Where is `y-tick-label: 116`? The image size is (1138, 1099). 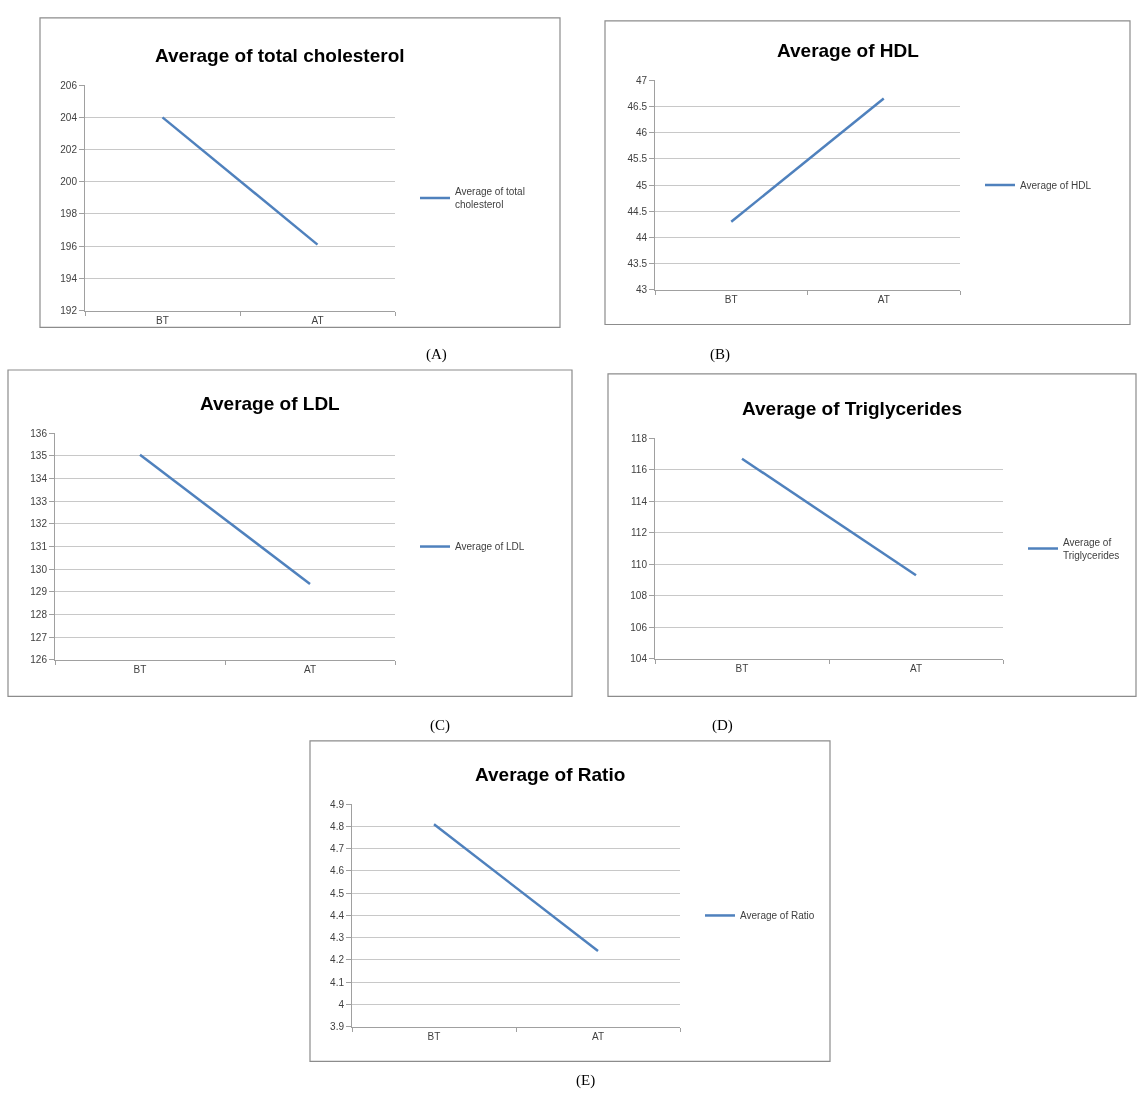
y-tick-label: 116 is located at coordinates (639, 470).